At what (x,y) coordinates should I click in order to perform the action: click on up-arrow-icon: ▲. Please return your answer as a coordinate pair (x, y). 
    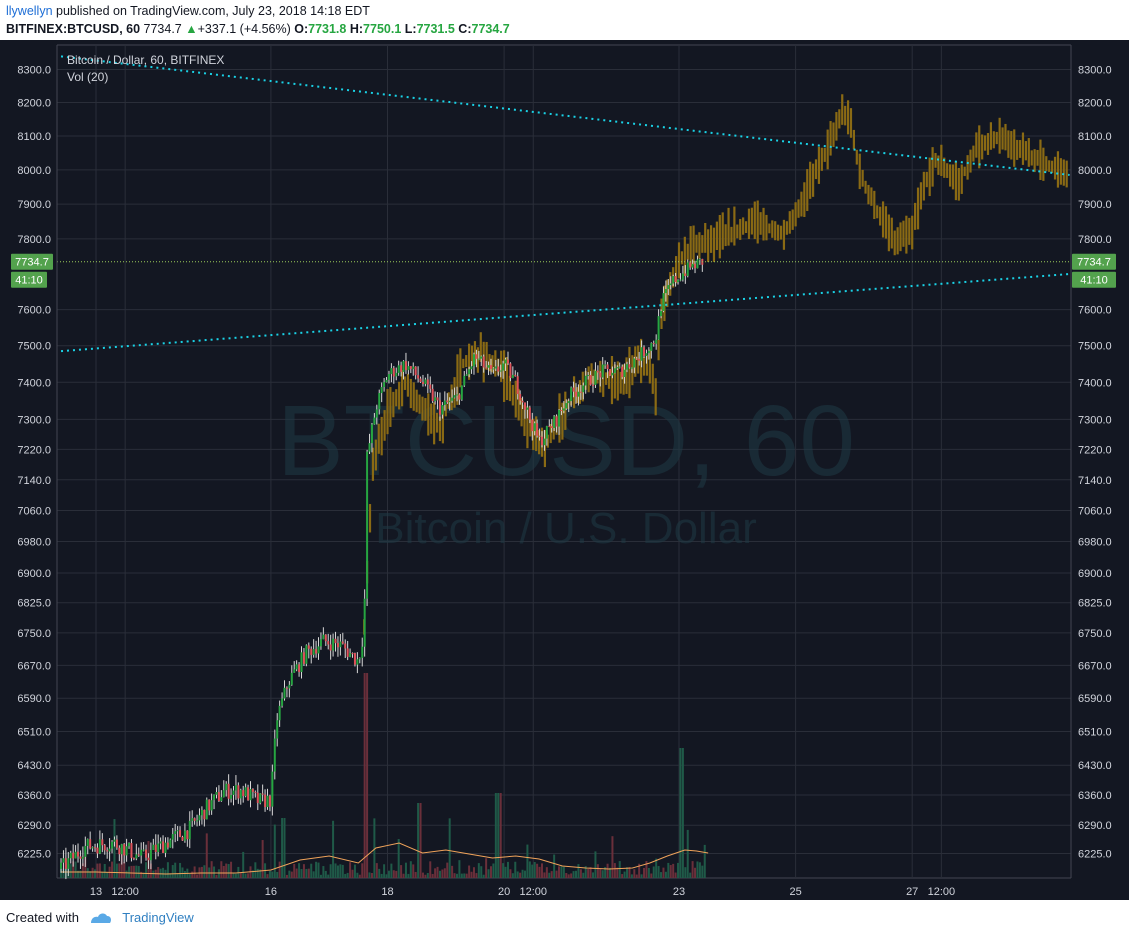
    Looking at the image, I should click on (191, 29).